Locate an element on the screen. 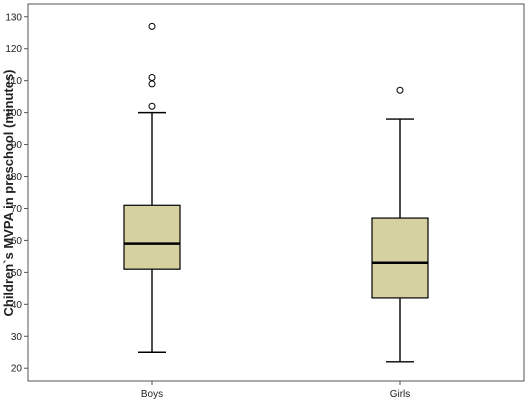  y-tick-label: 50 is located at coordinates (17, 273).